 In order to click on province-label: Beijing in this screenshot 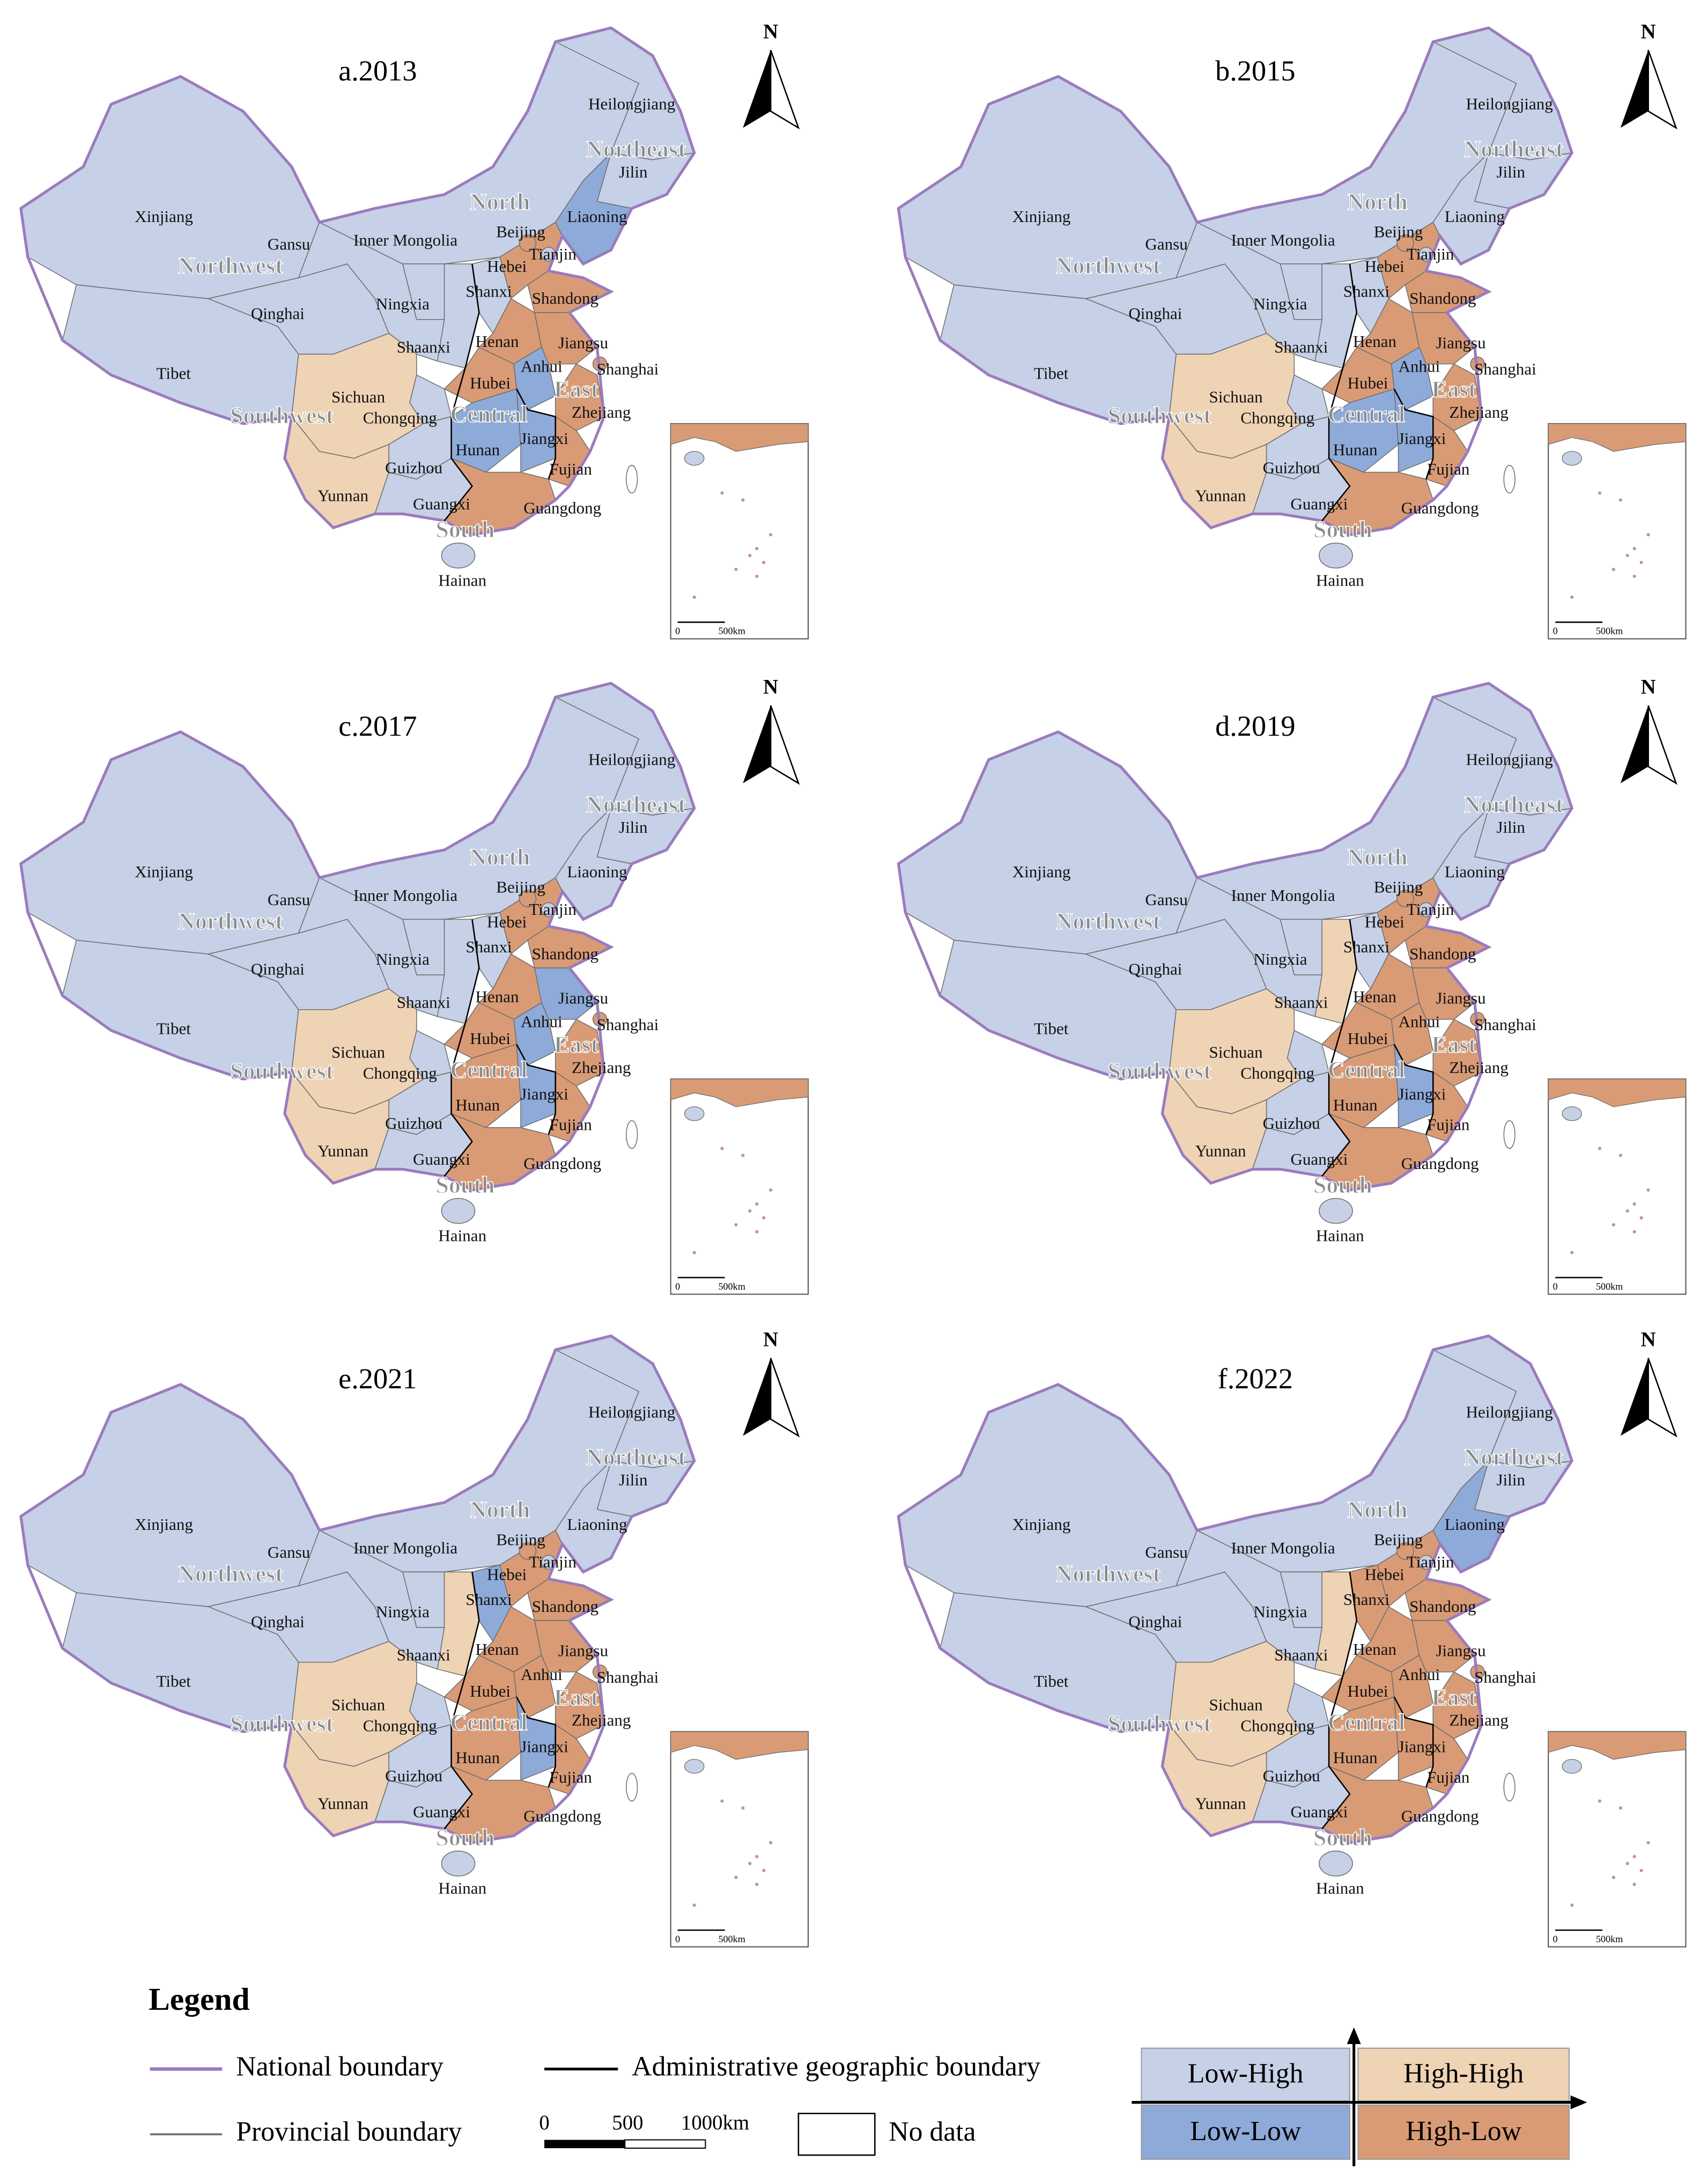, I will do `click(520, 888)`.